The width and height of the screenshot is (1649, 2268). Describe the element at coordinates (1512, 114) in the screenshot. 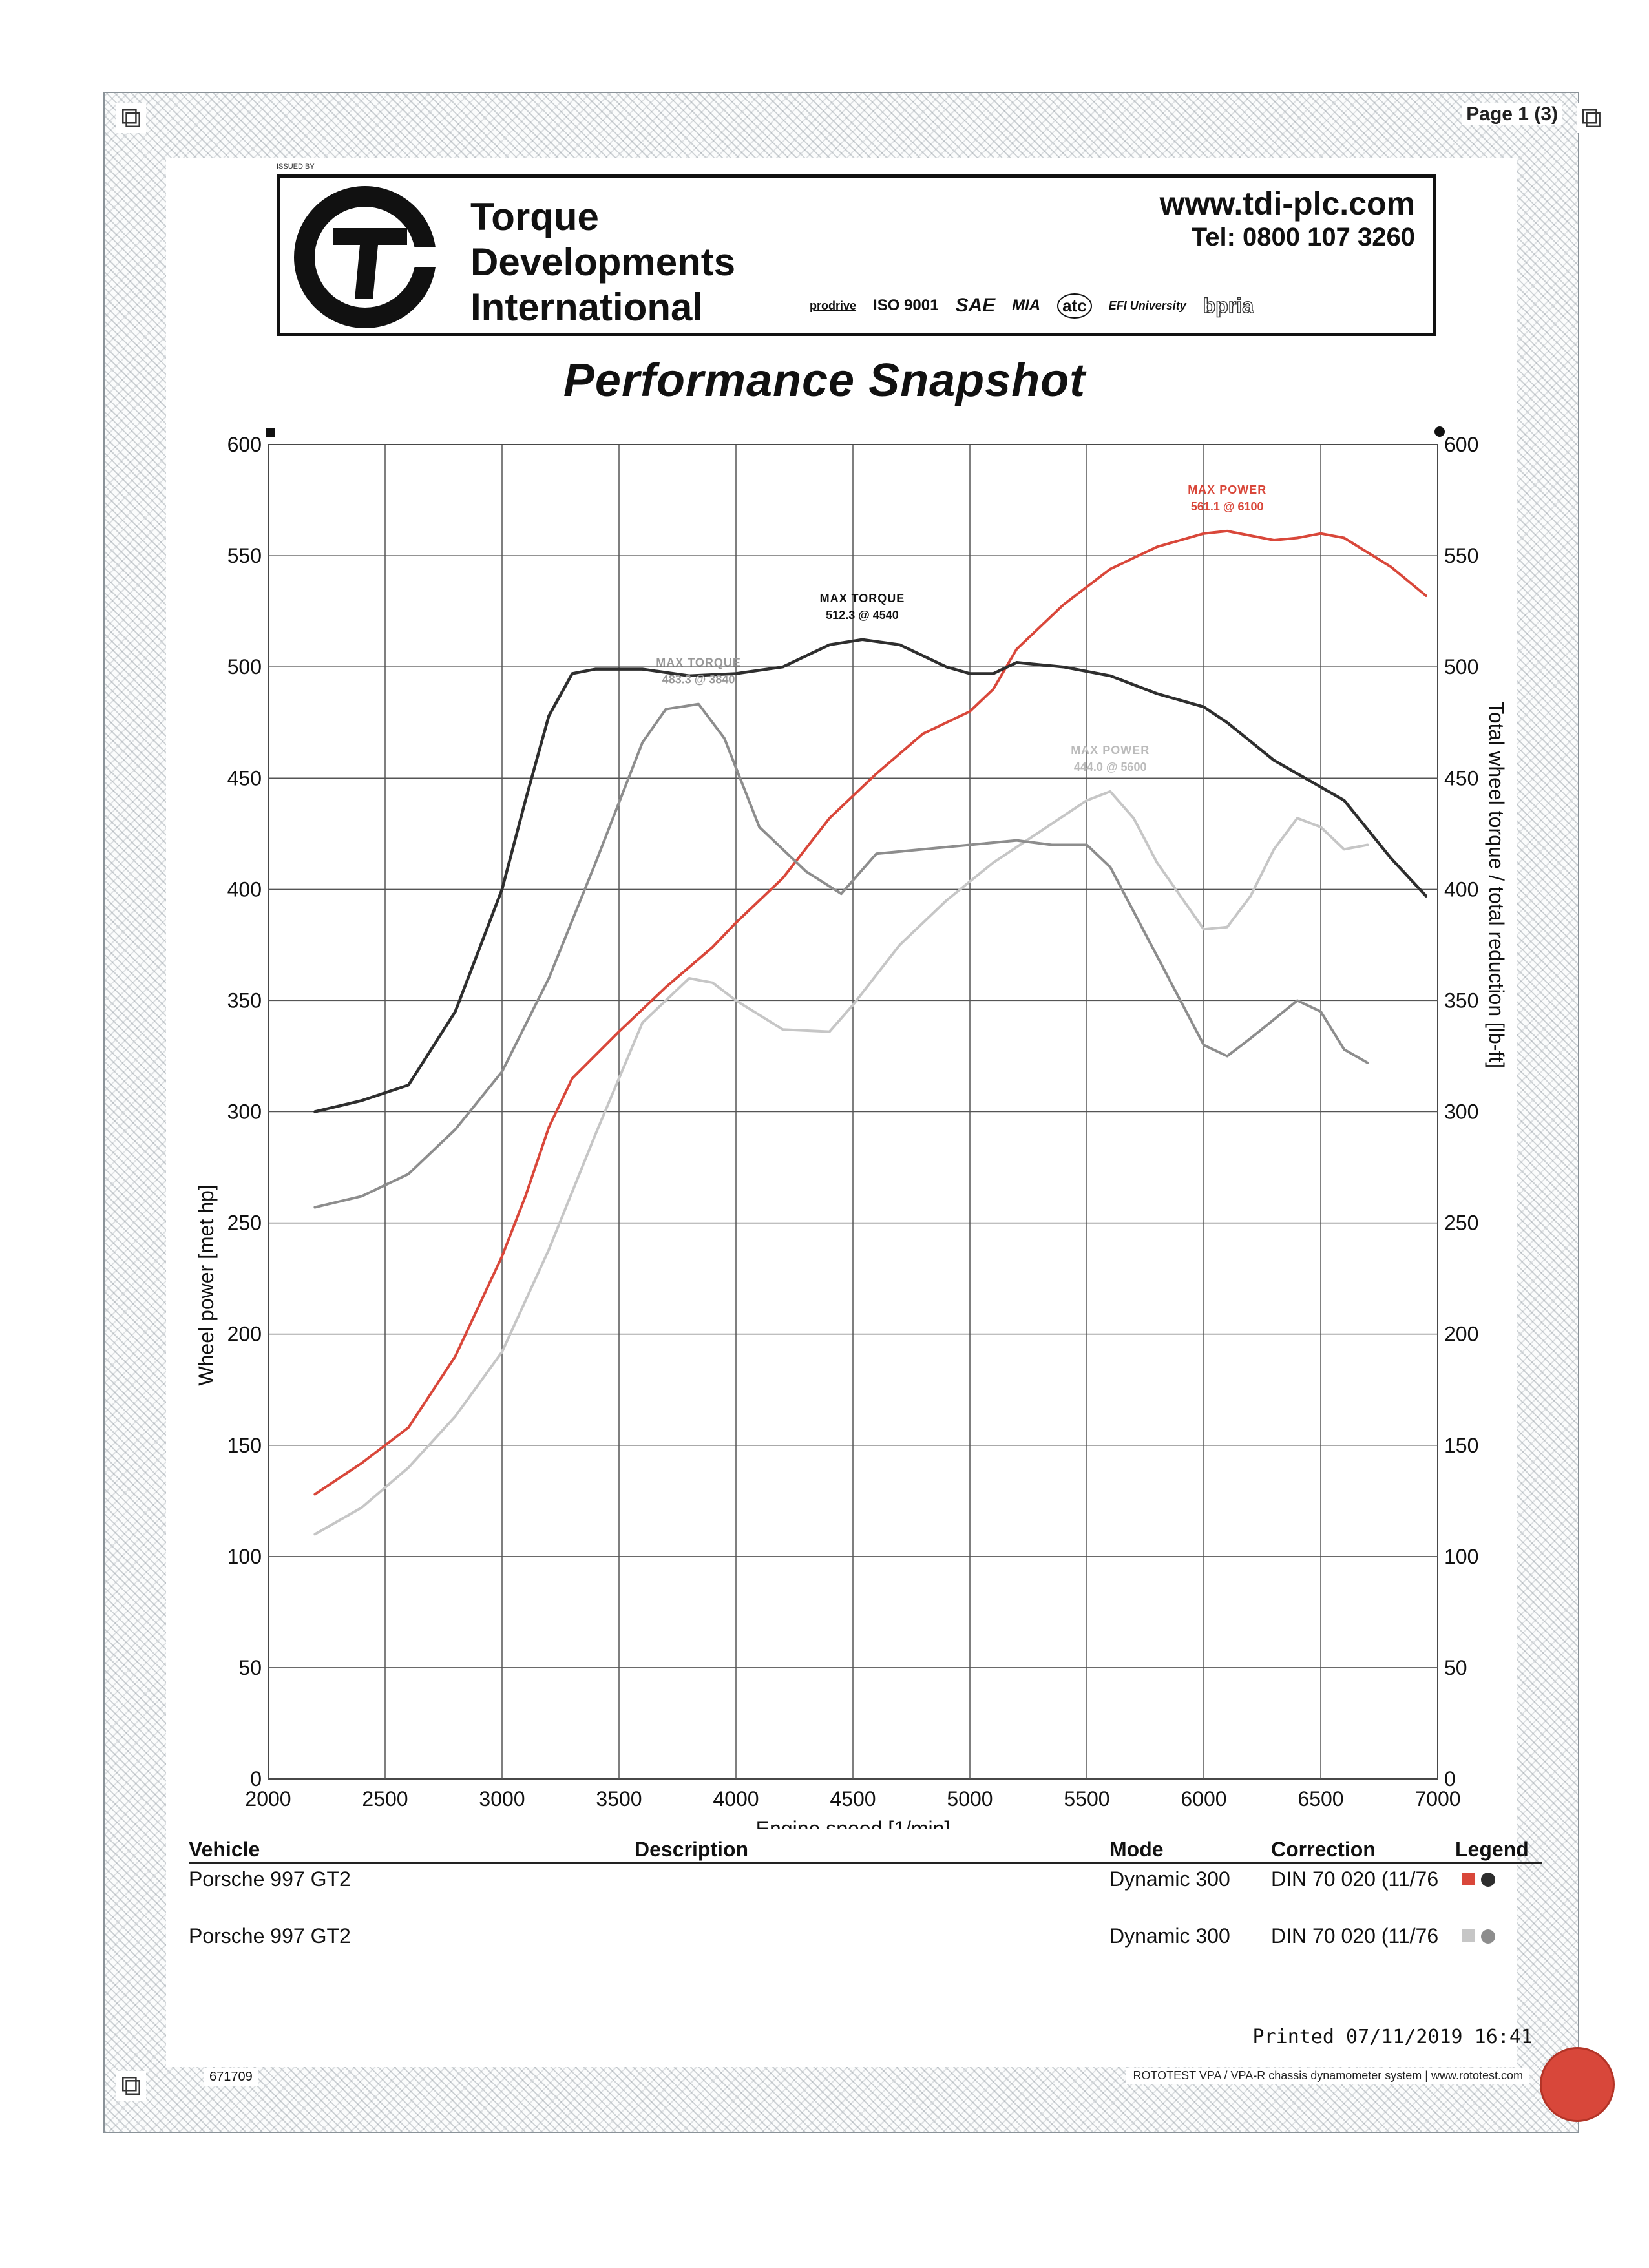

I see `page-number: Page 1 (3)` at that location.